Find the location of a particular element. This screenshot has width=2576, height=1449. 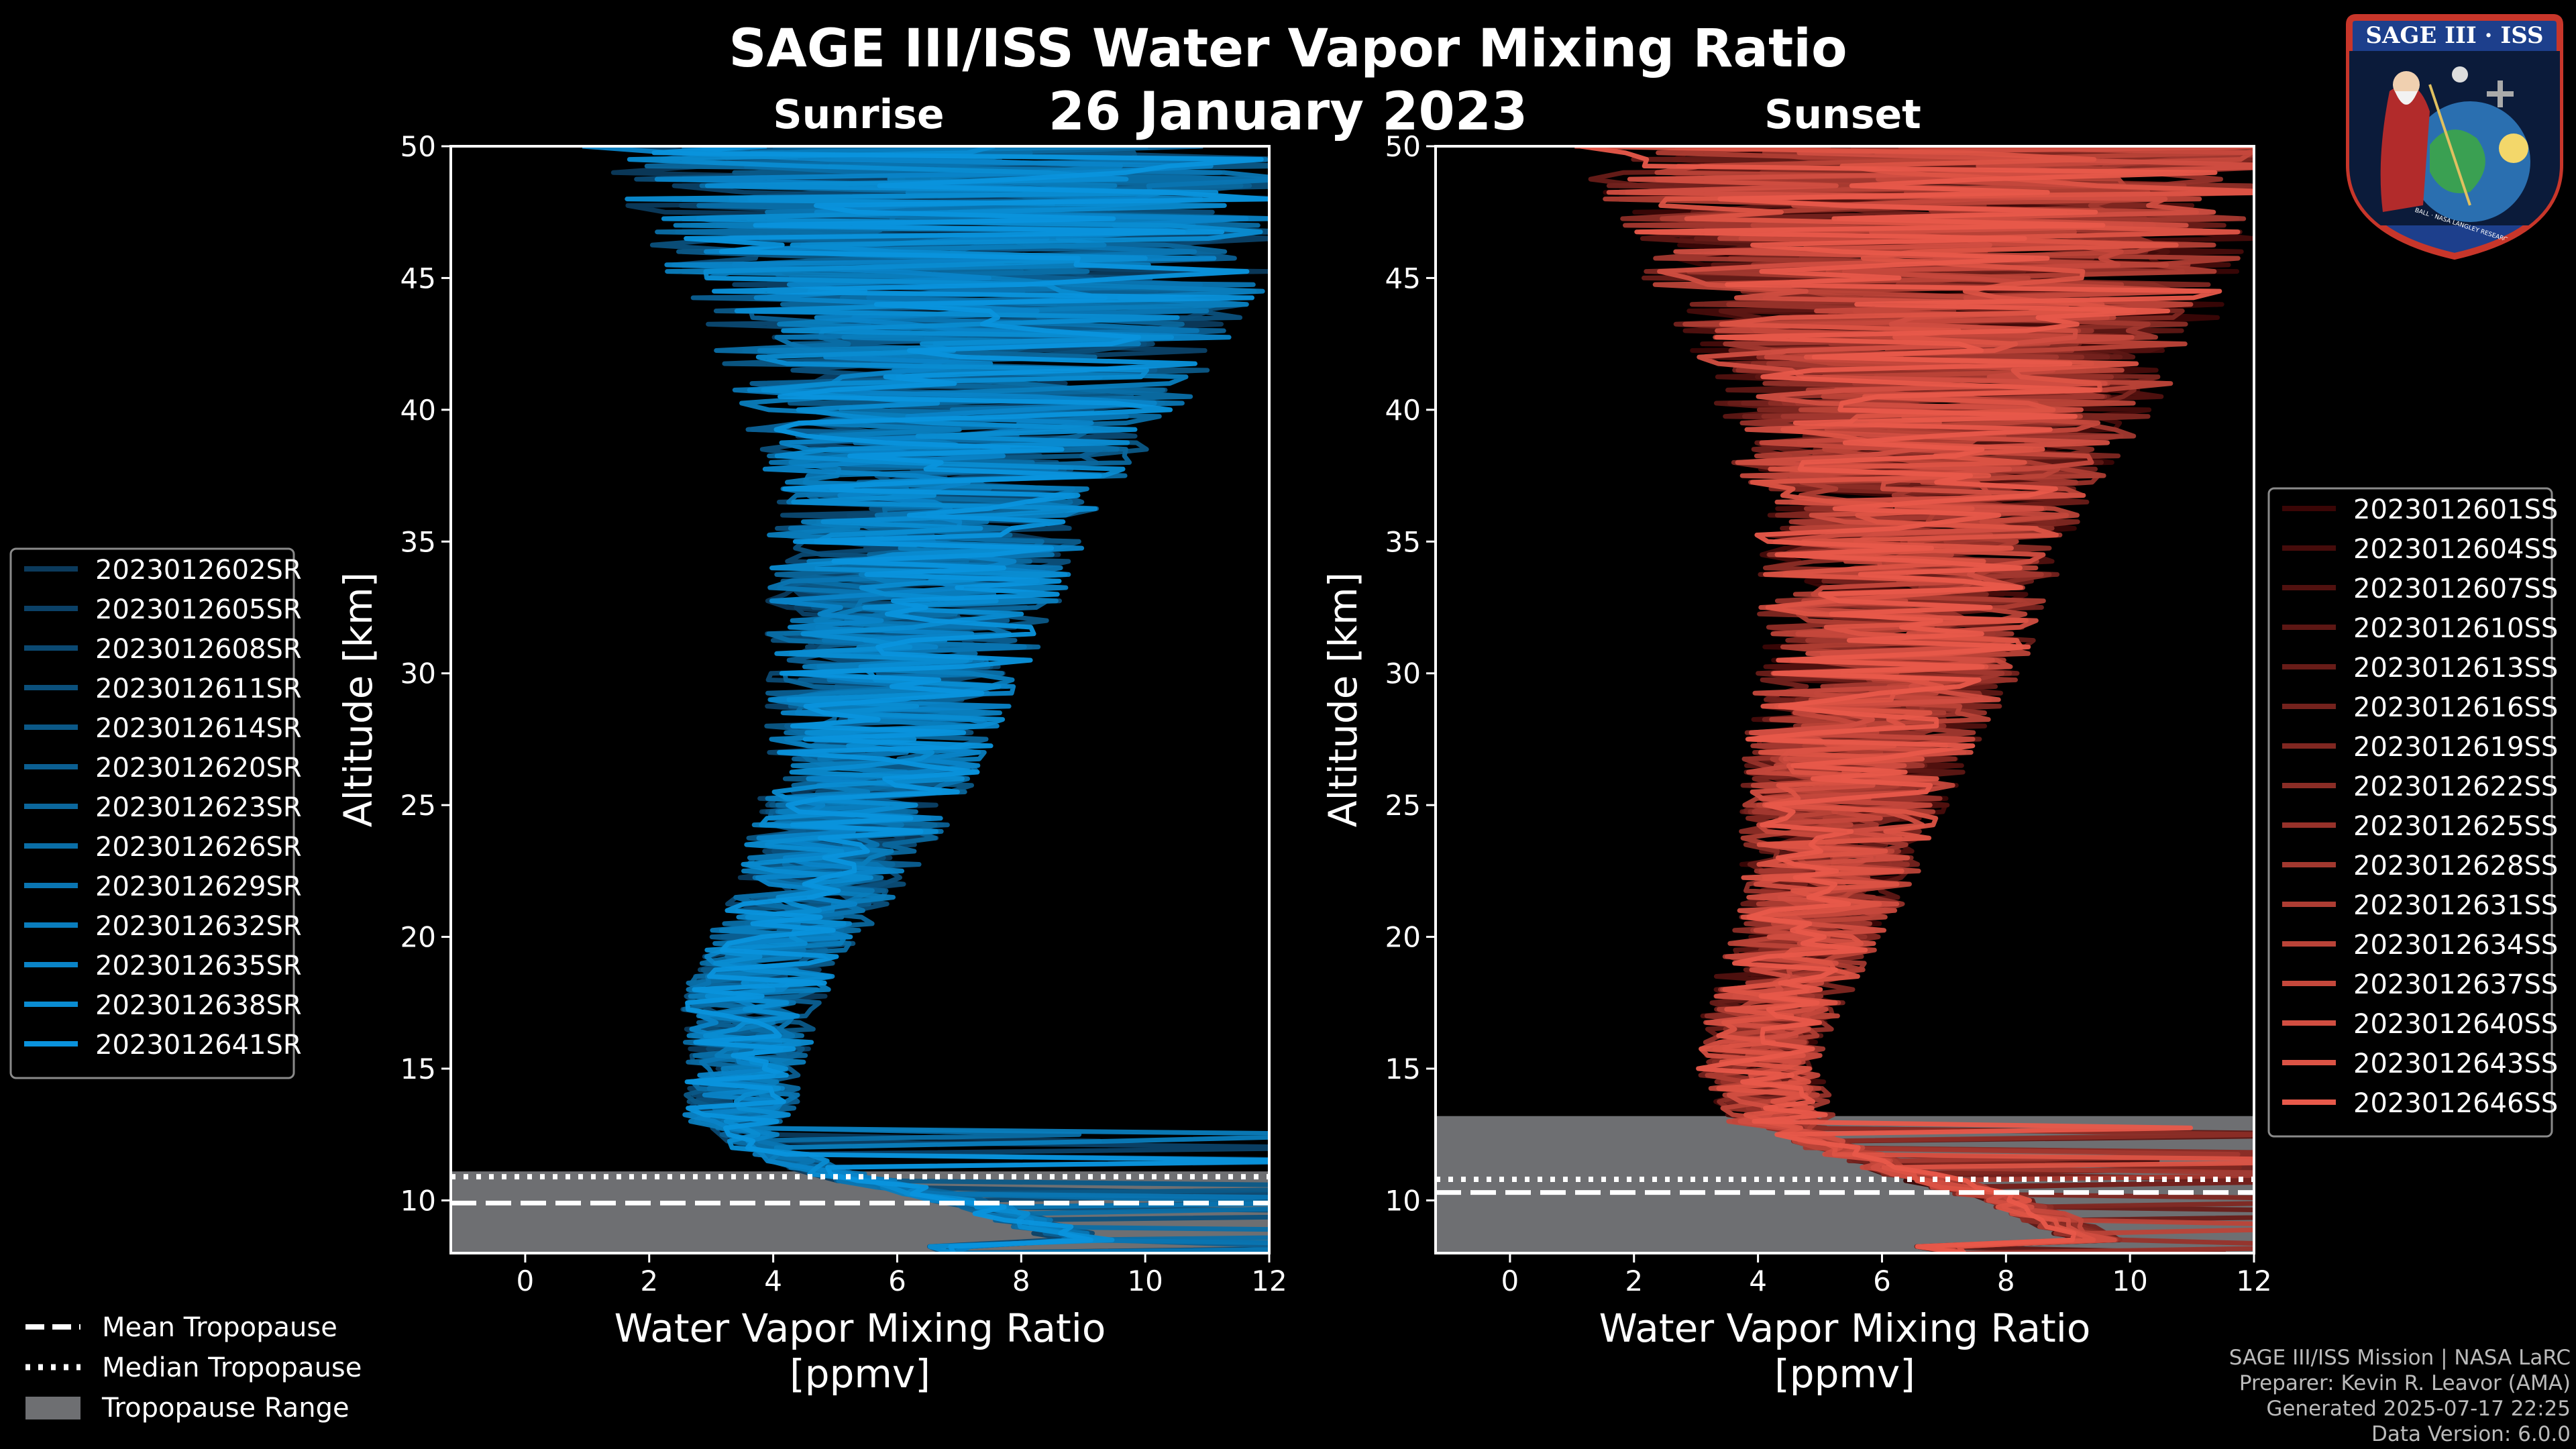

median-tropopause-label: Median Tropopause is located at coordinates (232, 1367).